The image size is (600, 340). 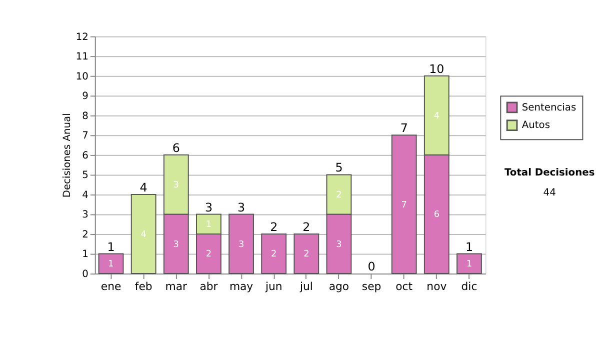 What do you see at coordinates (305, 286) in the screenshot?
I see `x-tick-label: jul` at bounding box center [305, 286].